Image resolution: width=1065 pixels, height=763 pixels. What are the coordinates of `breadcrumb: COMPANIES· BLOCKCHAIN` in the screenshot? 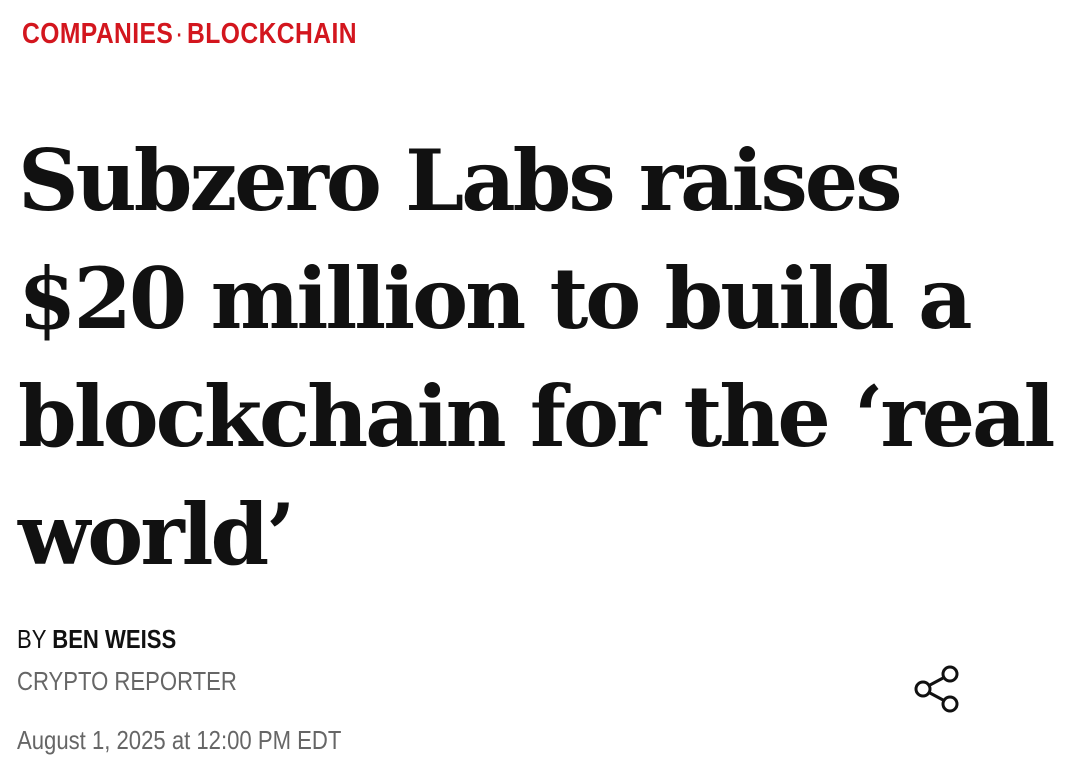 It's located at (189, 34).